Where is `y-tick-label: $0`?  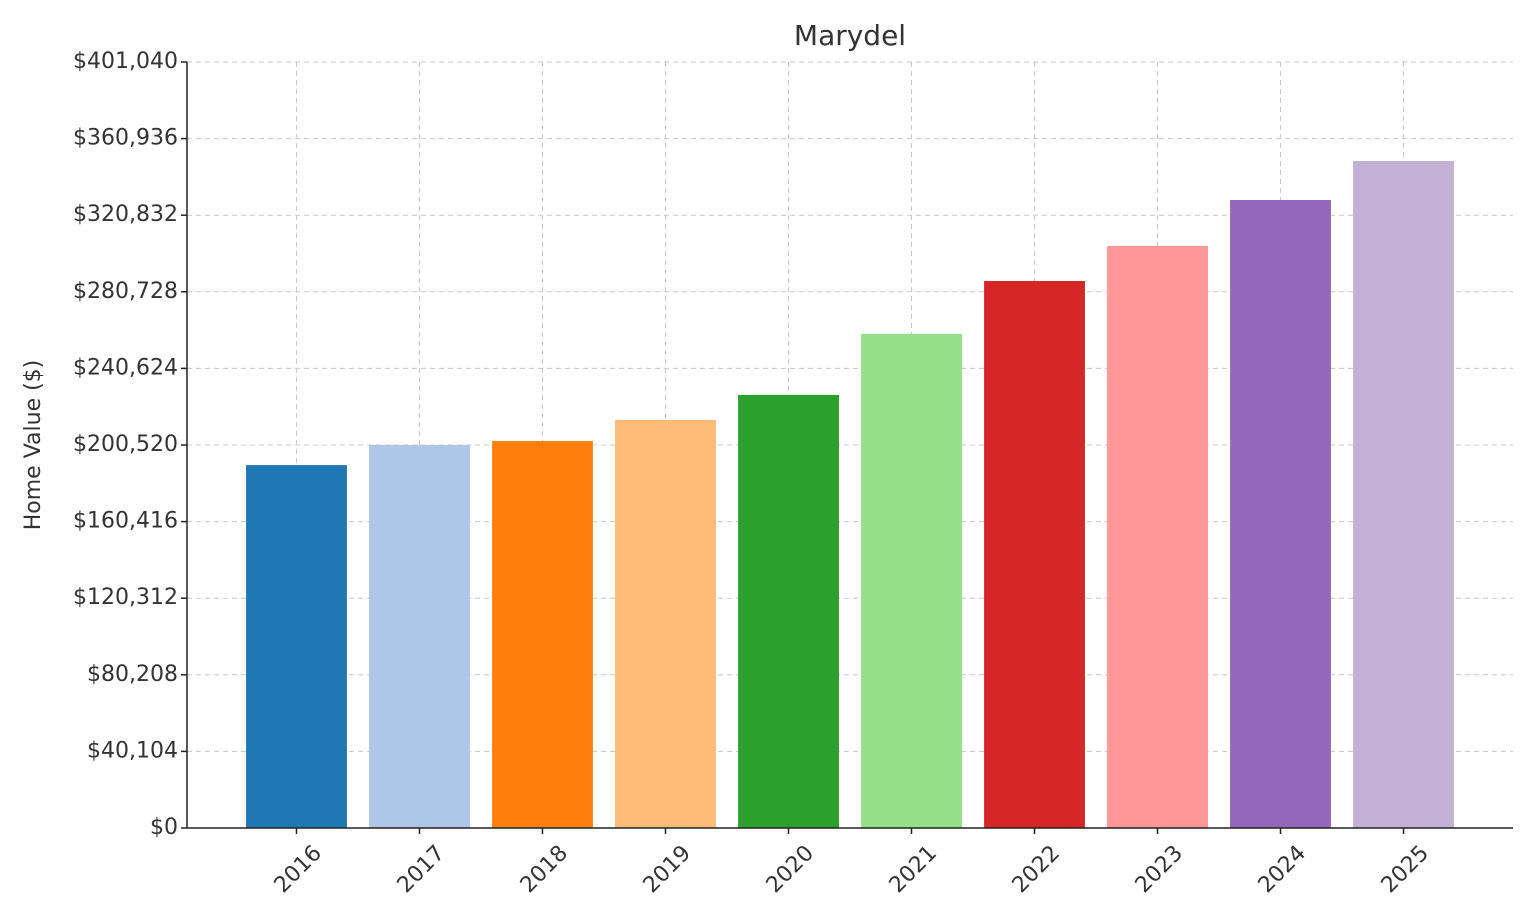 y-tick-label: $0 is located at coordinates (164, 827).